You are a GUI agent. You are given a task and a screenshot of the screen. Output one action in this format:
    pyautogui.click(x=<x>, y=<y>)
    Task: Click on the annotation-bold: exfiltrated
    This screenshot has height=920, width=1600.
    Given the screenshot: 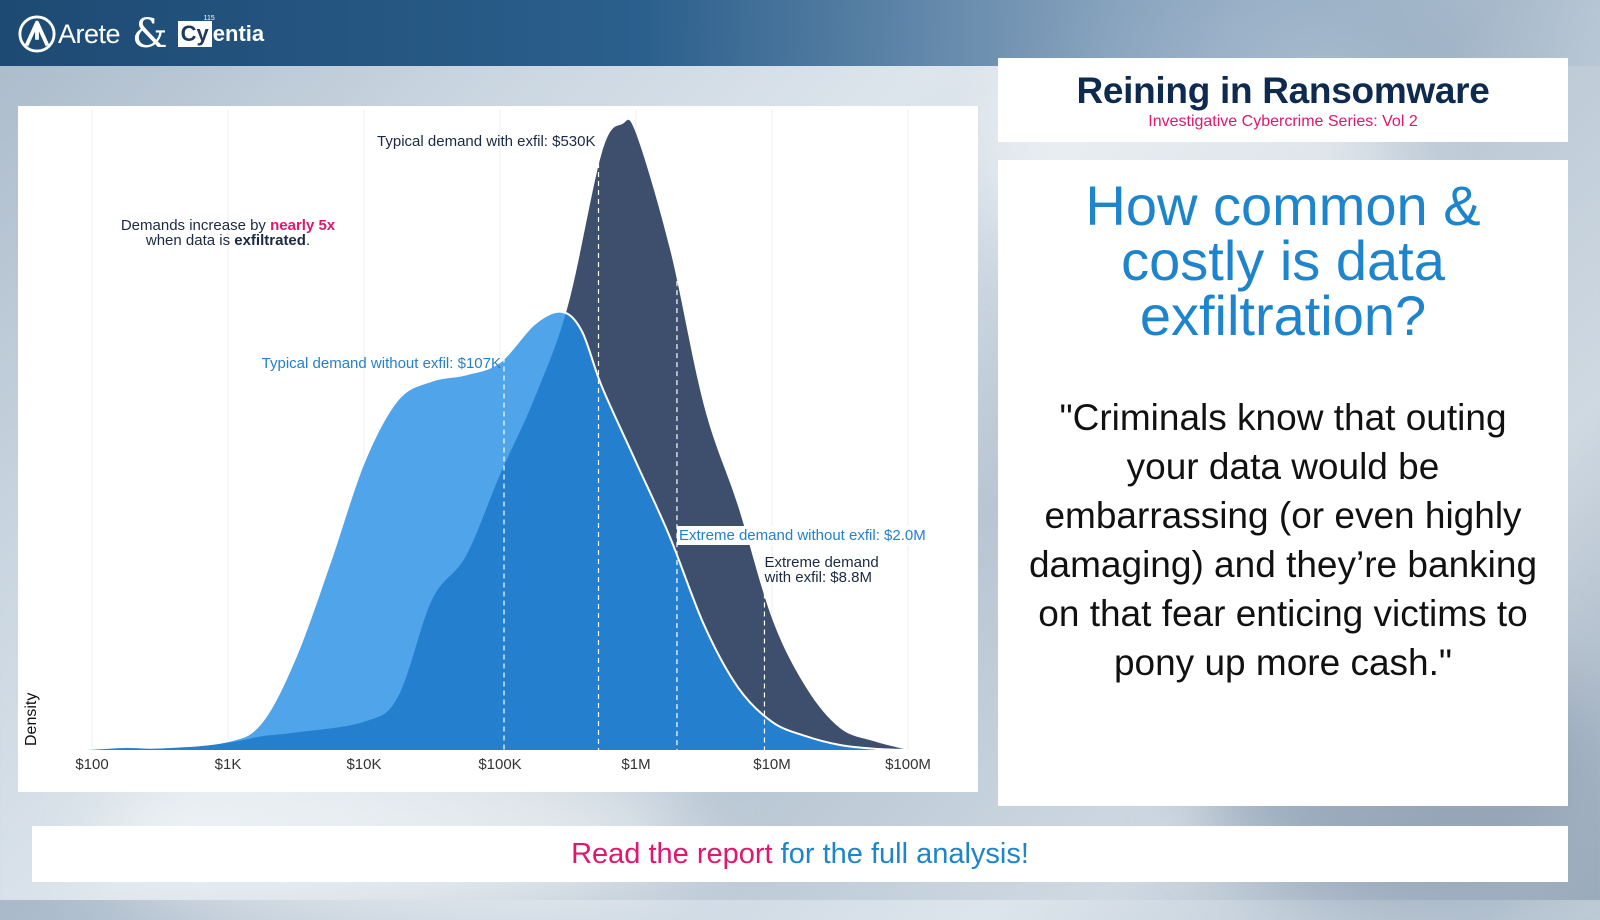 What is the action you would take?
    pyautogui.click(x=270, y=240)
    